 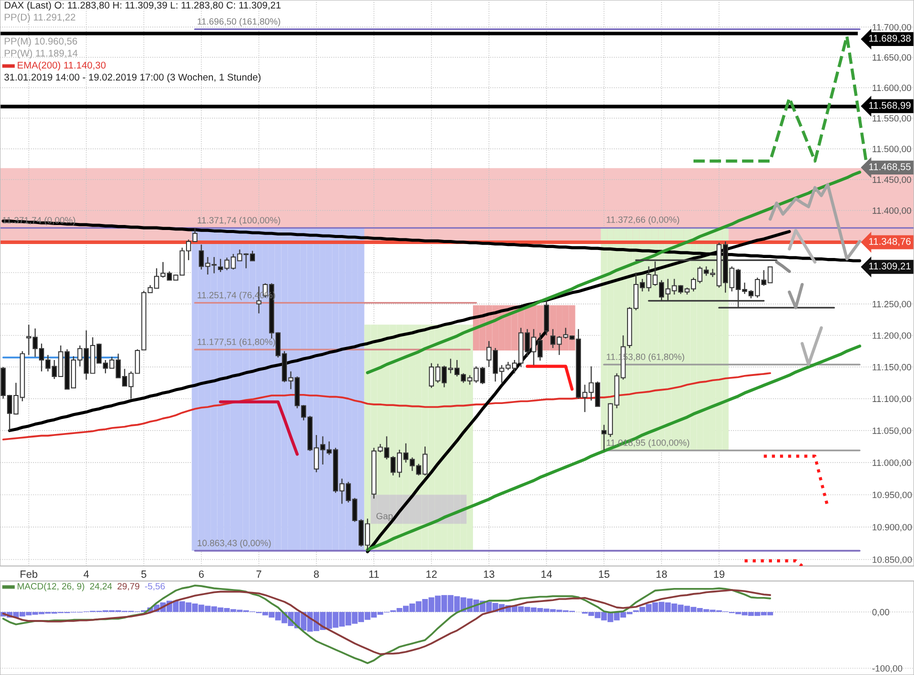 What do you see at coordinates (132, 78) in the screenshot?
I see `text: 31.01.2019 14:00 - 19.02.2019 17:00 (3 Wochen, 1 Stunde)` at bounding box center [132, 78].